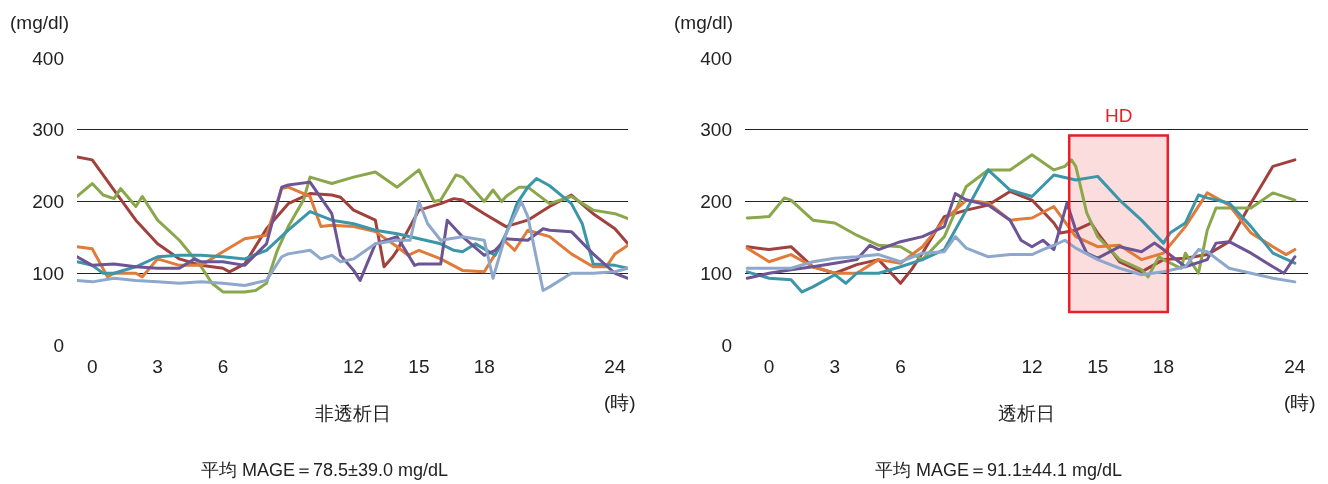 The width and height of the screenshot is (1328, 484). I want to click on band-label: HD, so click(1119, 115).